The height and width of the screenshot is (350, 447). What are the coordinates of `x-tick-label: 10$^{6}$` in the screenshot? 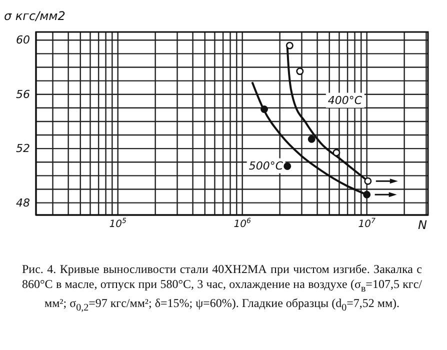 It's located at (243, 223).